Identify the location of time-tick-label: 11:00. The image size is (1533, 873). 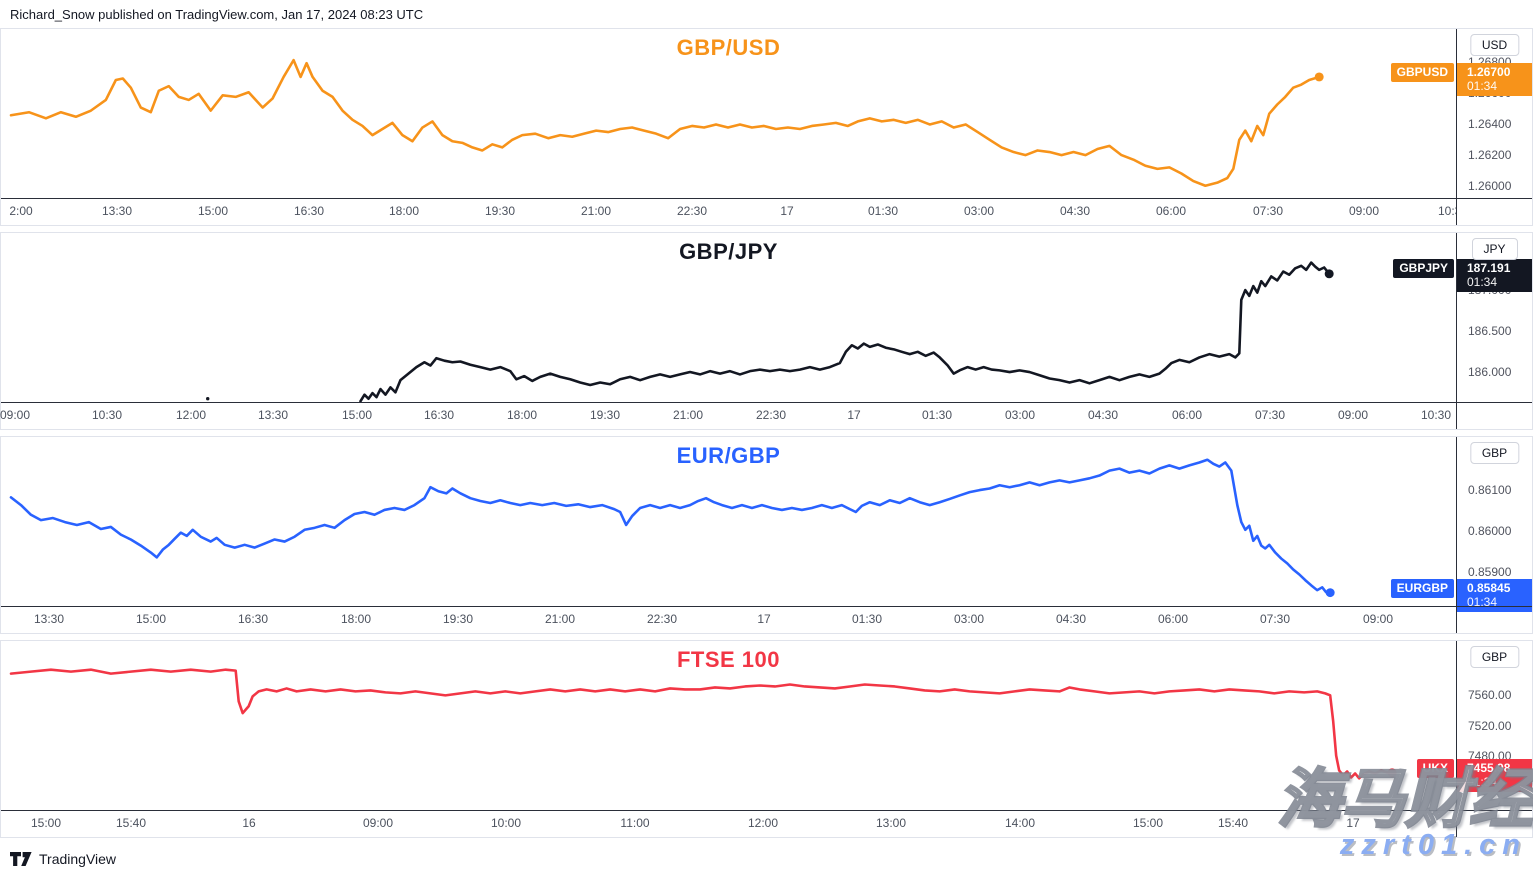
(635, 823).